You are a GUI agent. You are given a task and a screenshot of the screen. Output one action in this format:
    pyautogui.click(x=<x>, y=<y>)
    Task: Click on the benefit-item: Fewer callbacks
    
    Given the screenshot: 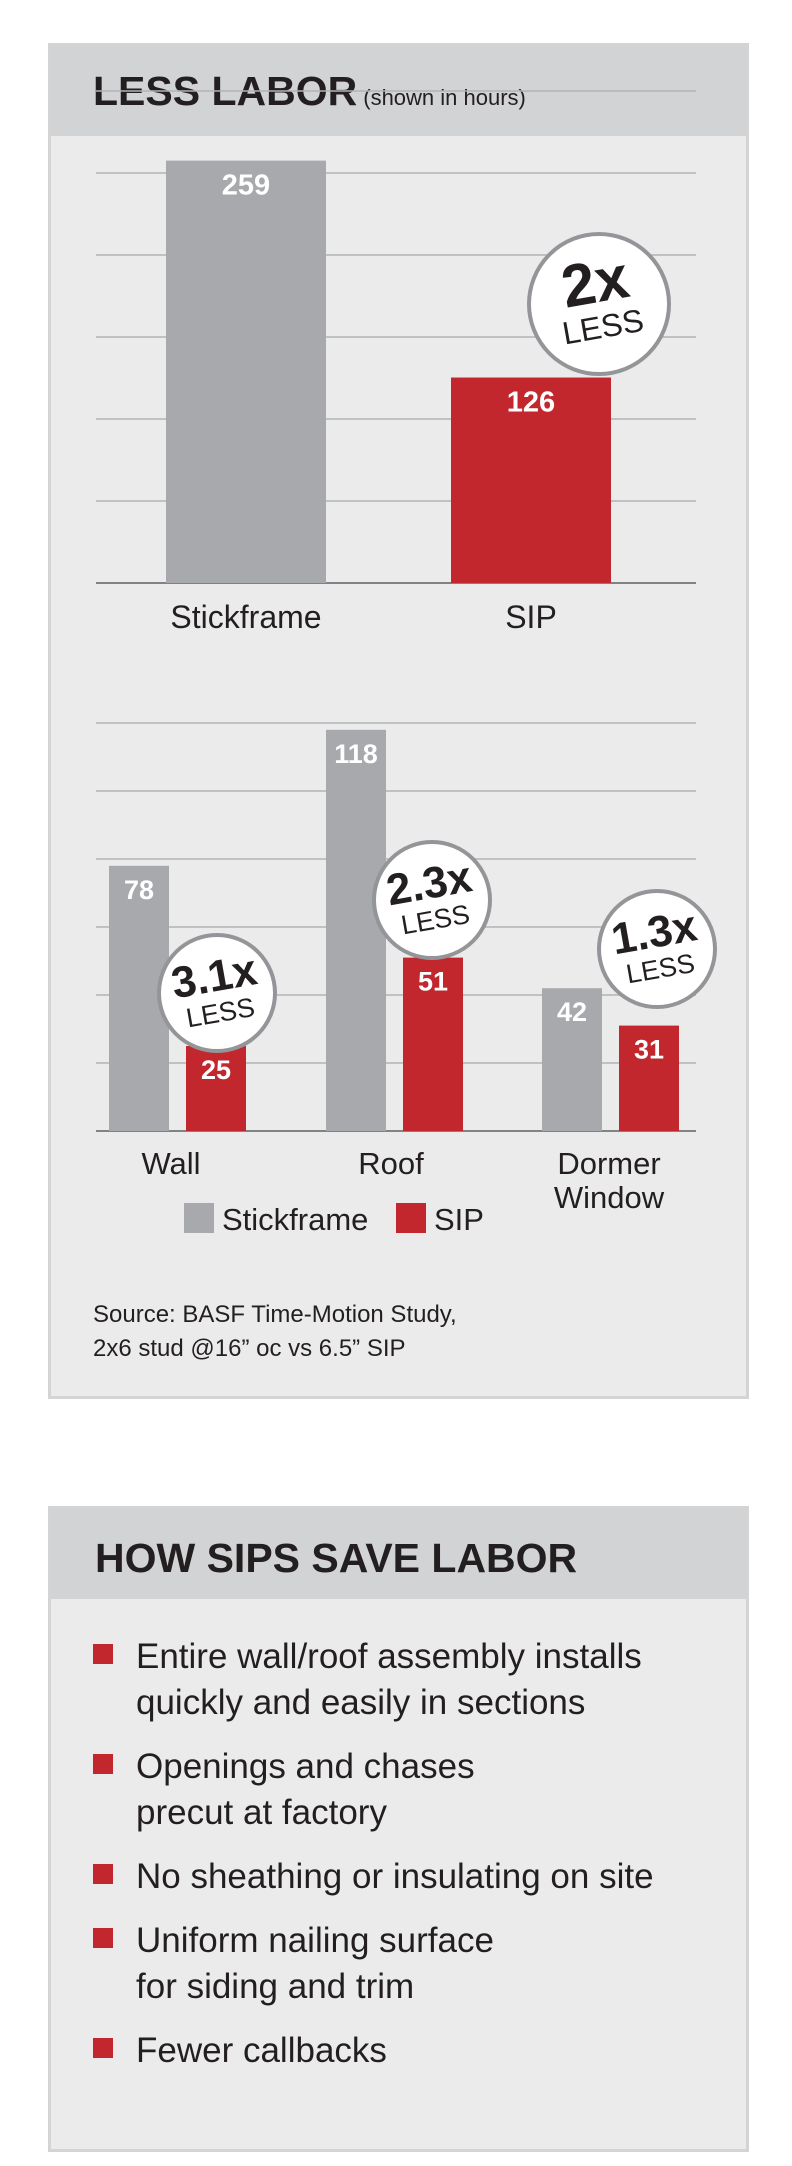 What is the action you would take?
    pyautogui.click(x=373, y=2051)
    